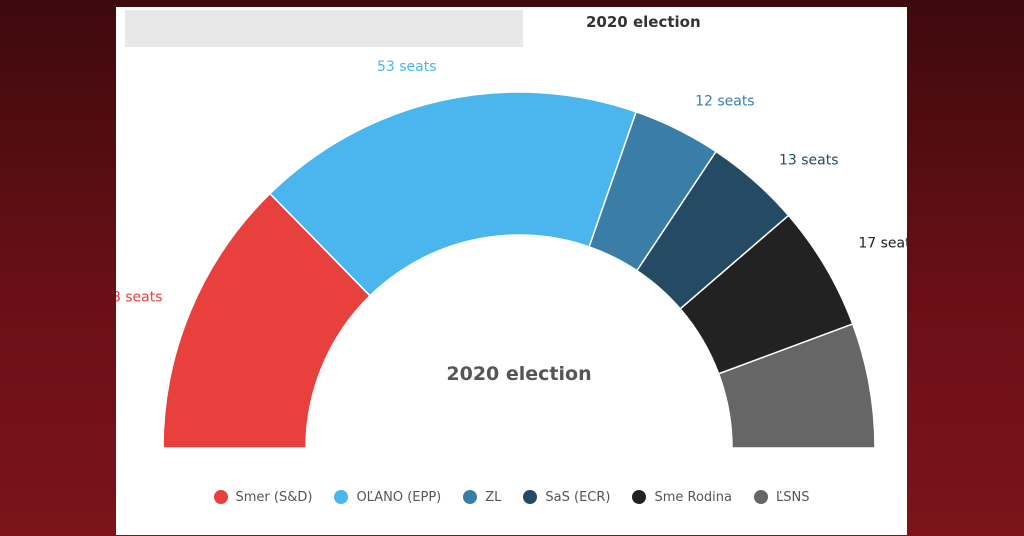 The image size is (1024, 536). I want to click on legend-item-4: Sme Rodina, so click(682, 497).